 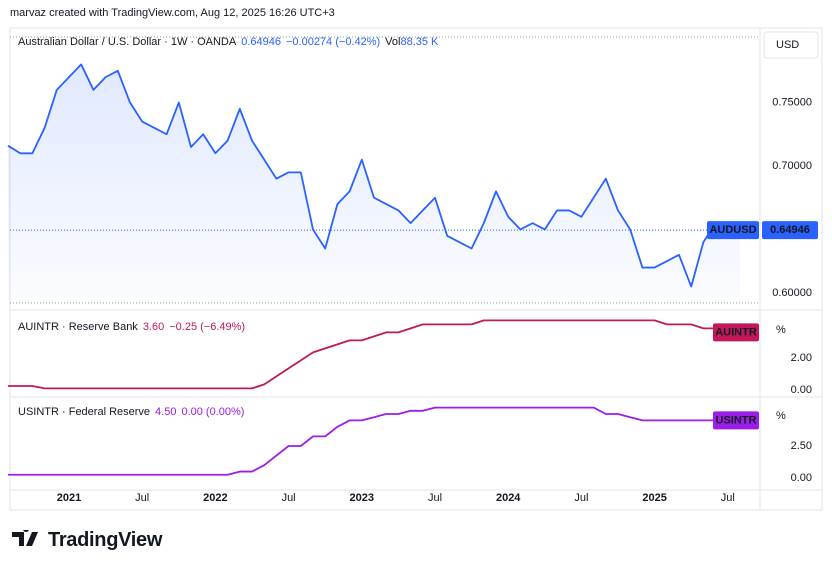 I want to click on series-tag: AUDUSD, so click(x=732, y=230).